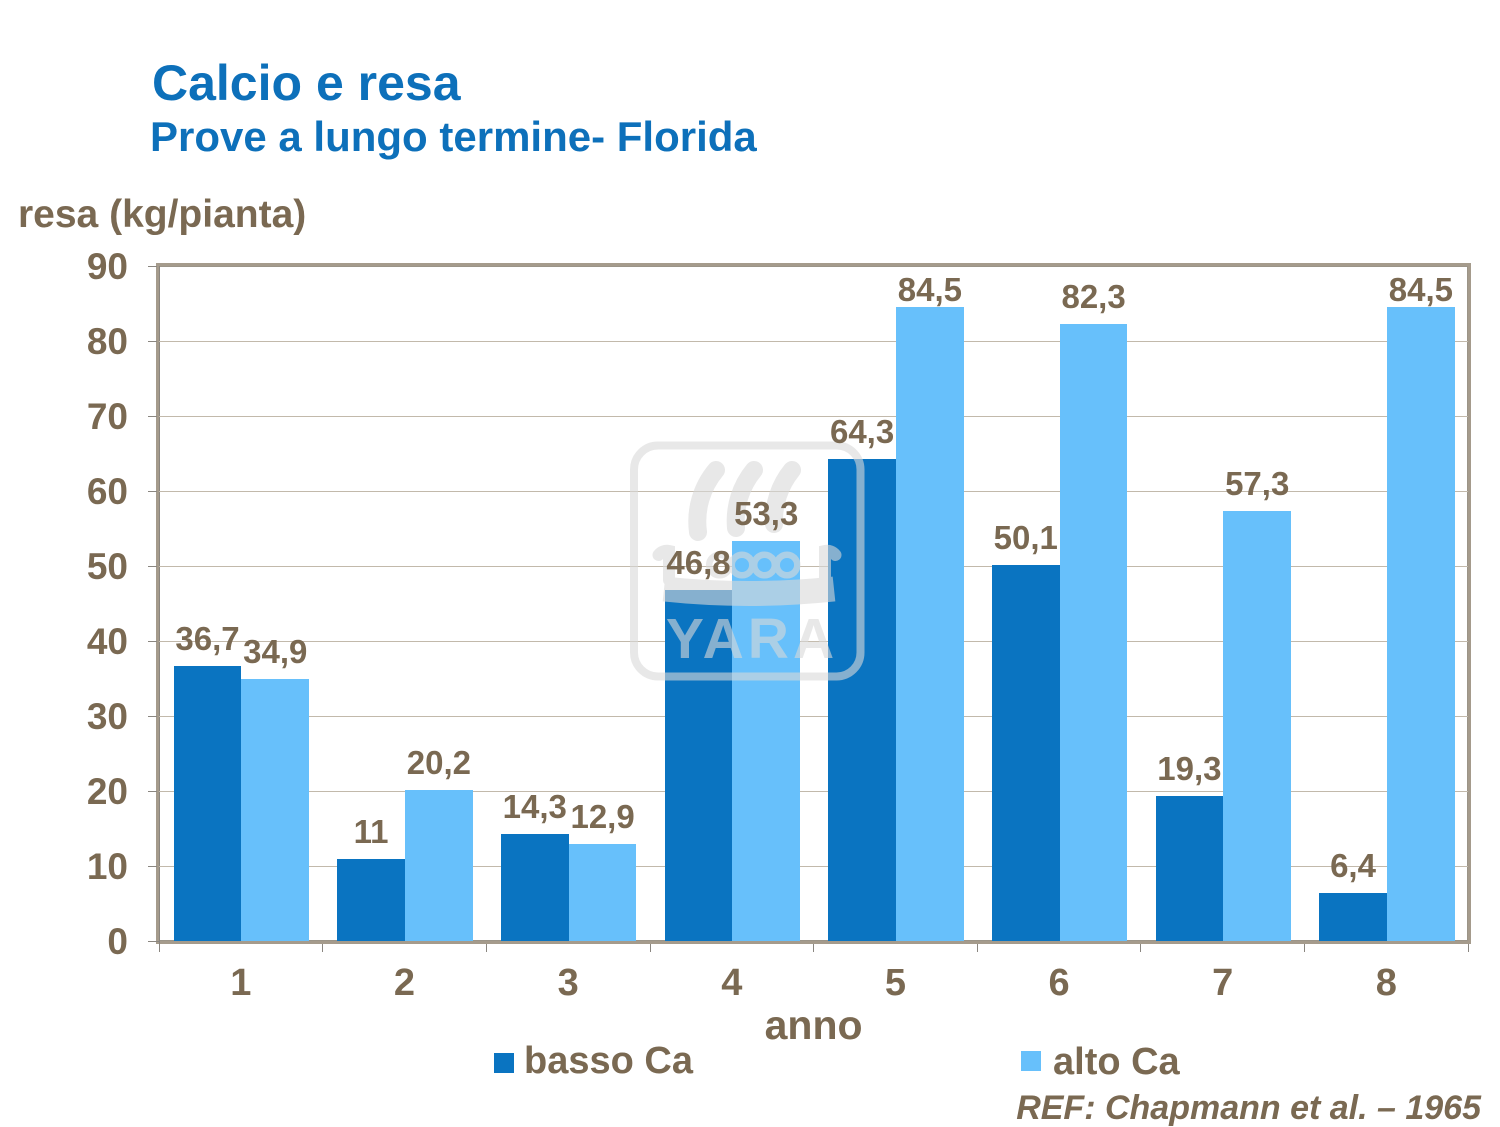 This screenshot has height=1127, width=1500. I want to click on svg-text: YARA, so click(752, 639).